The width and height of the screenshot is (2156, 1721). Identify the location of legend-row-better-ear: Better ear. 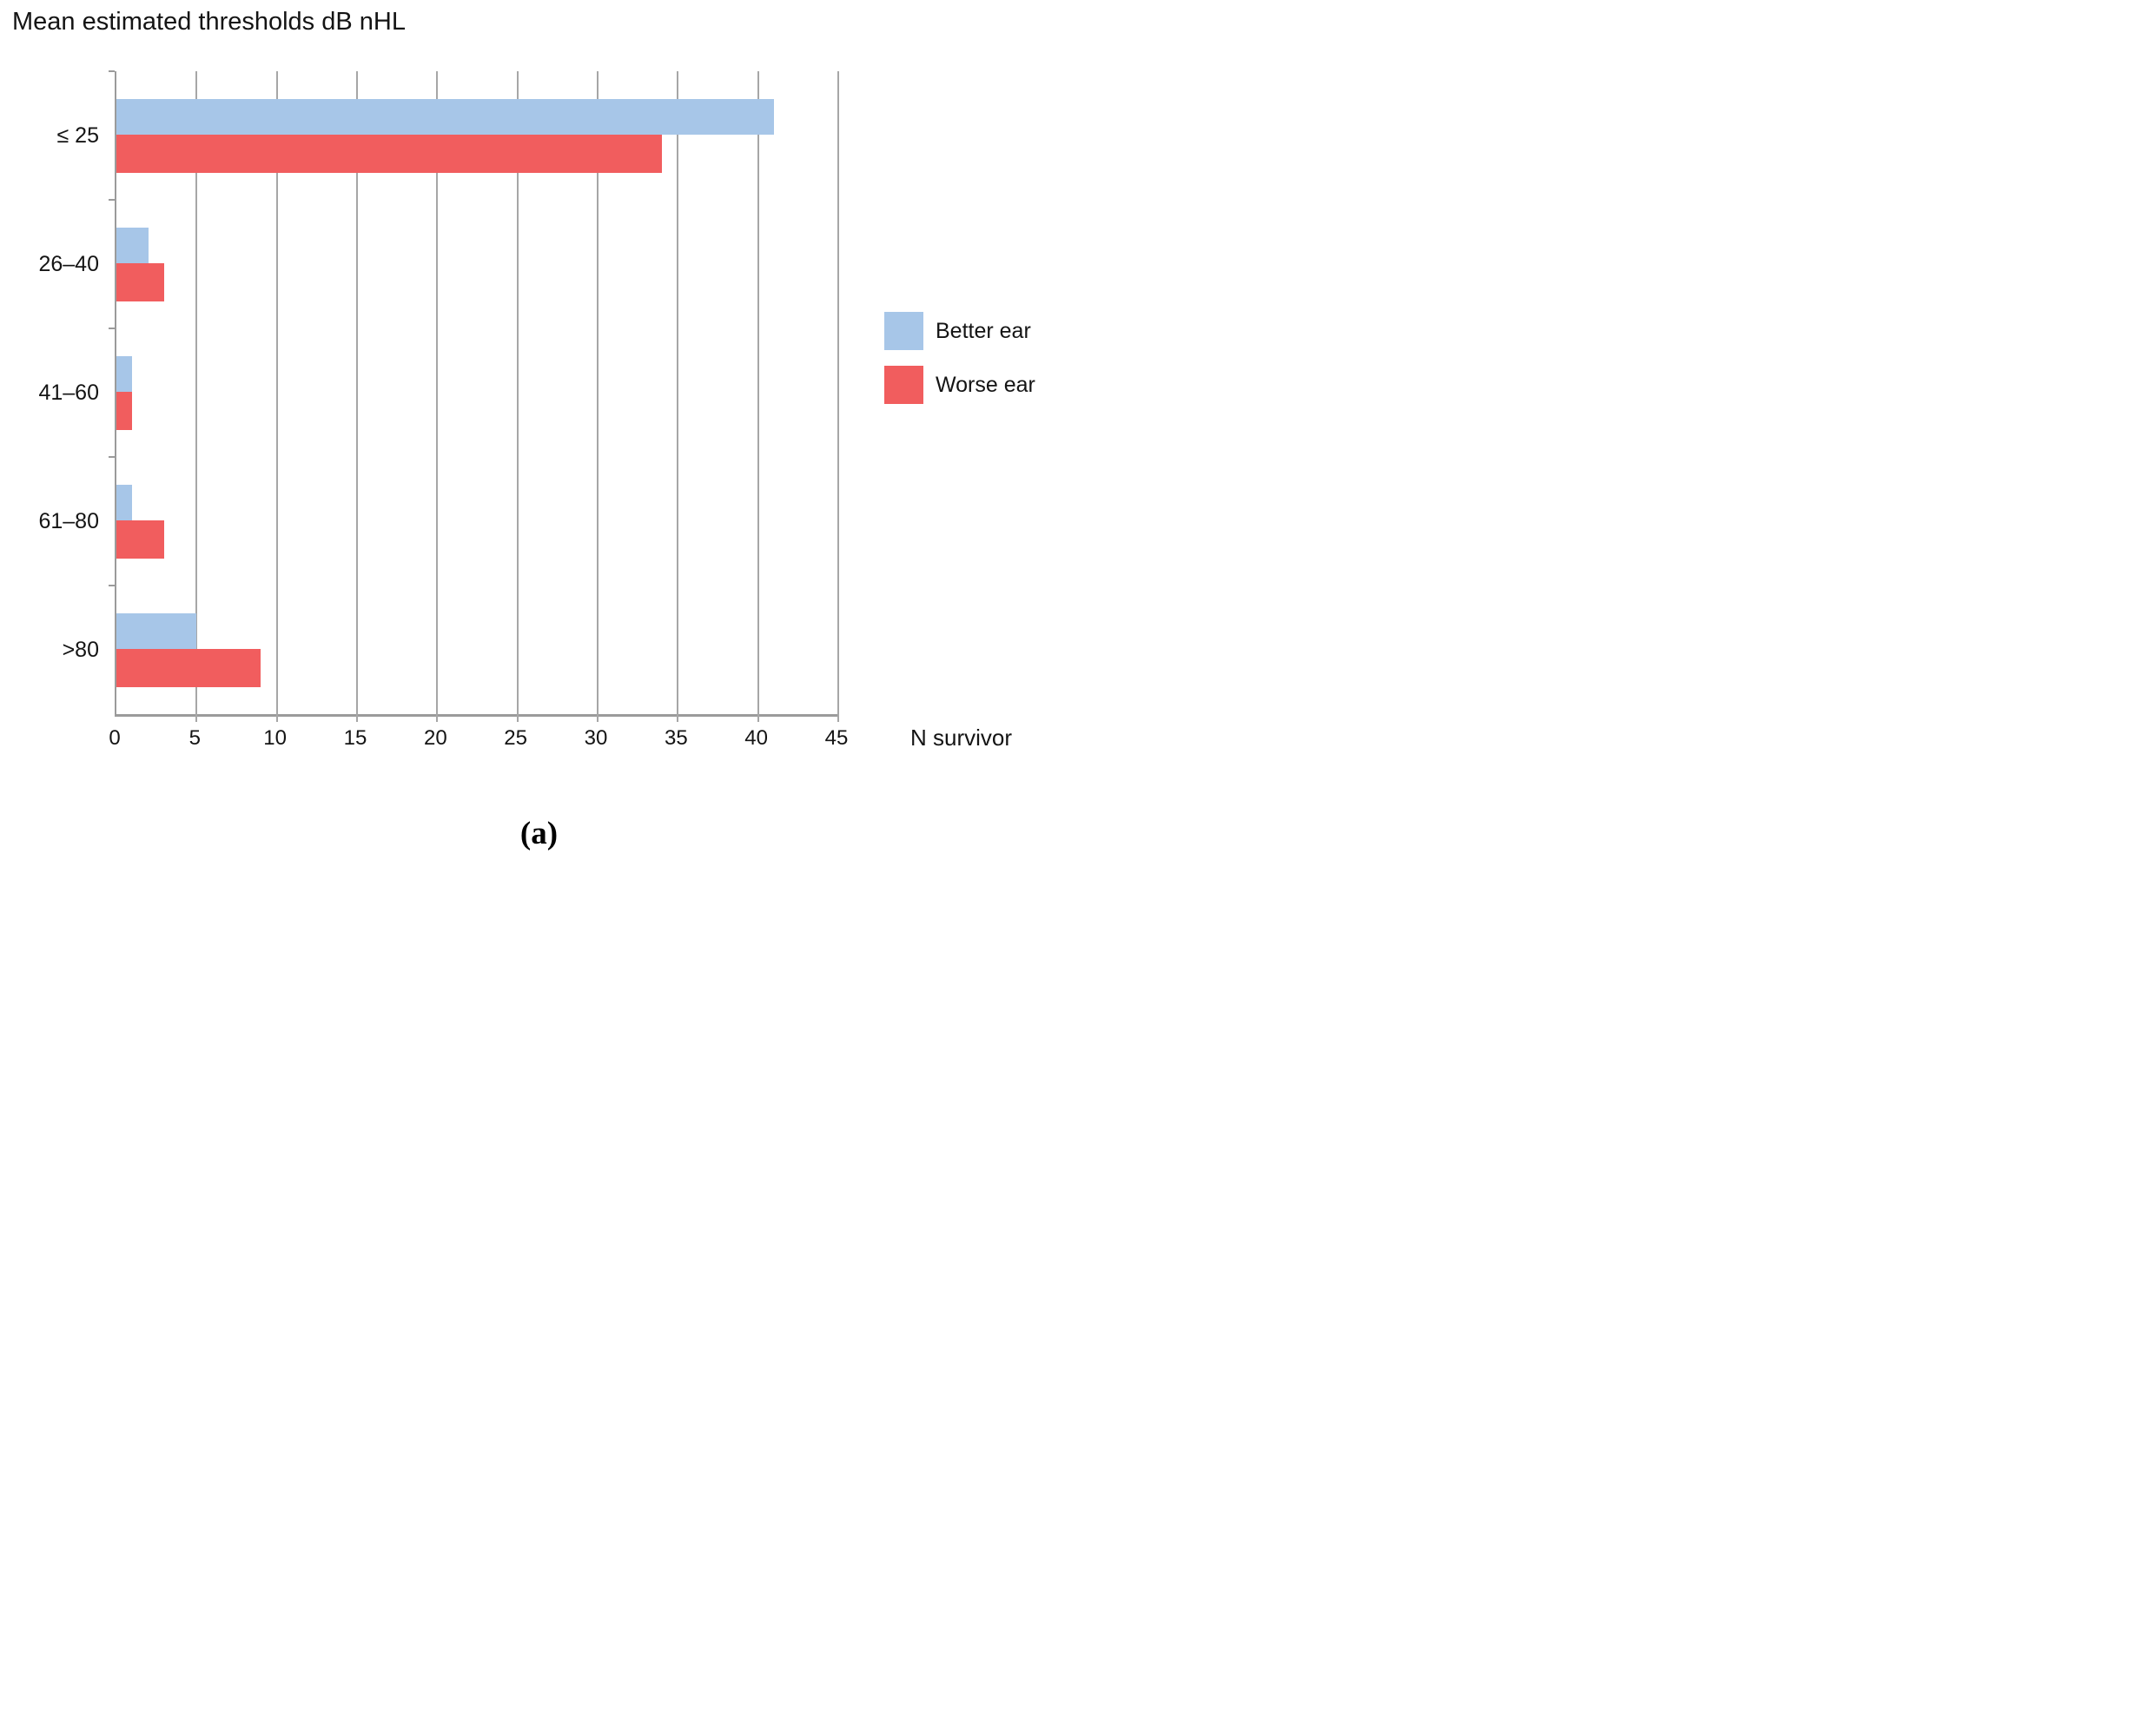
(959, 331).